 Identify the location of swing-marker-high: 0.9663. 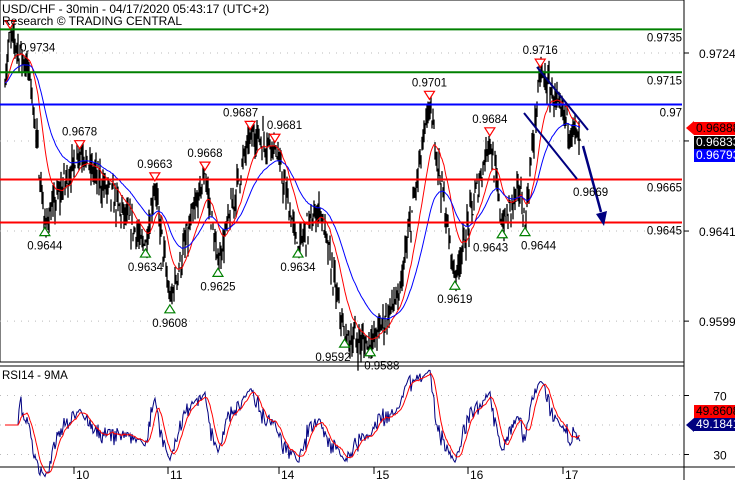
(154, 170).